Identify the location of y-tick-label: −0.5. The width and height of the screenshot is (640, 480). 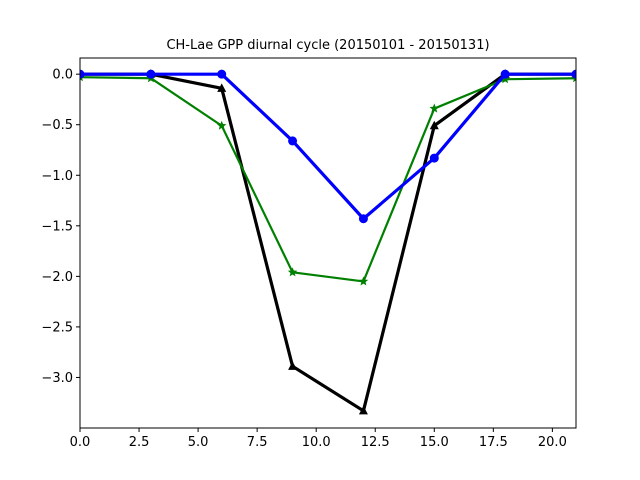
(57, 125).